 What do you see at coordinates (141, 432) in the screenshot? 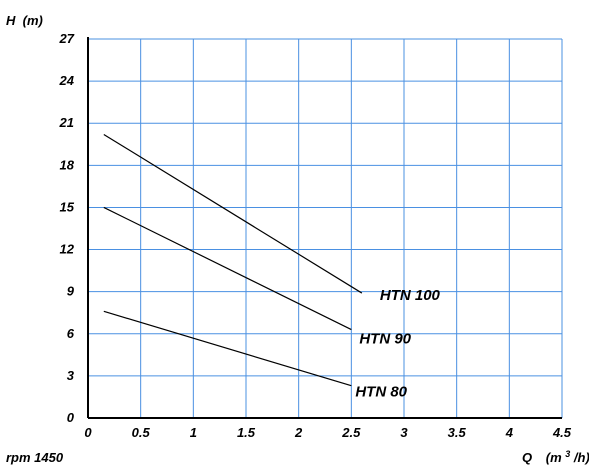
I see `x-tick-label: 0.5` at bounding box center [141, 432].